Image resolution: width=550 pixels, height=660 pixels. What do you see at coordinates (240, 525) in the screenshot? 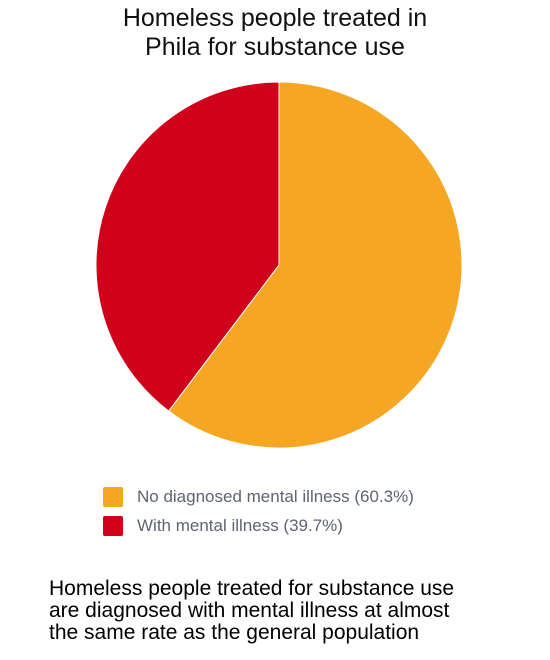
I see `legend-label-with-mental-illness: With mental illness (39.7%)` at bounding box center [240, 525].